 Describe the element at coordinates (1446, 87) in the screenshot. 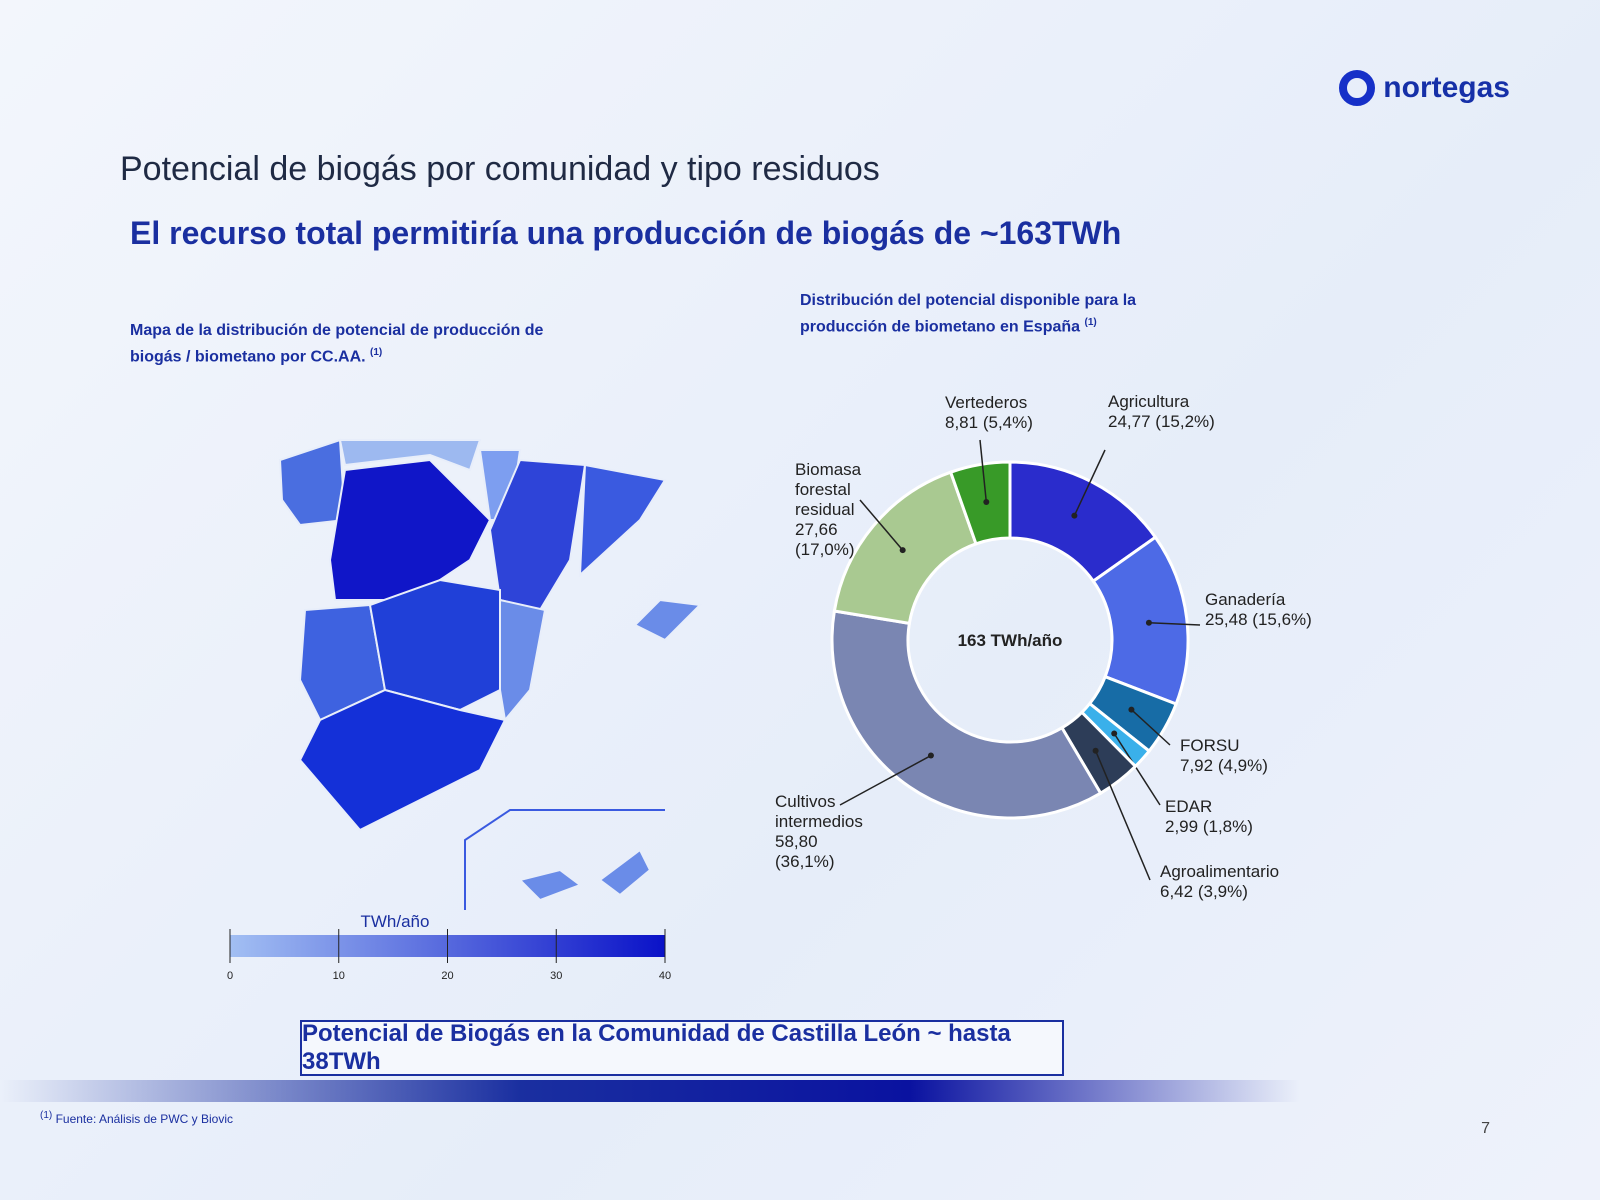

I see `logo-text: nortegas` at that location.